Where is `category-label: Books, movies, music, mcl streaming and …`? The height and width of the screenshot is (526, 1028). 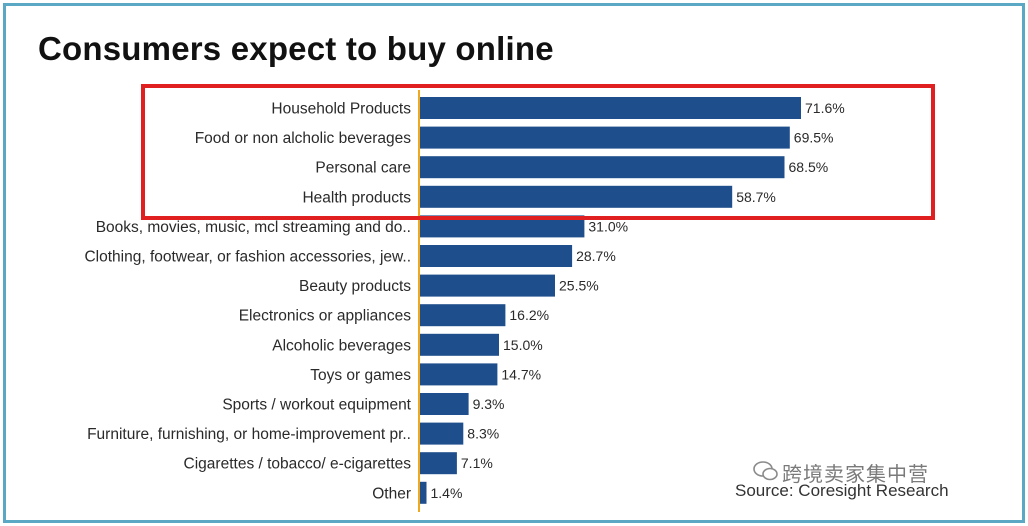
category-label: Books, movies, music, mcl streaming and … is located at coordinates (253, 227).